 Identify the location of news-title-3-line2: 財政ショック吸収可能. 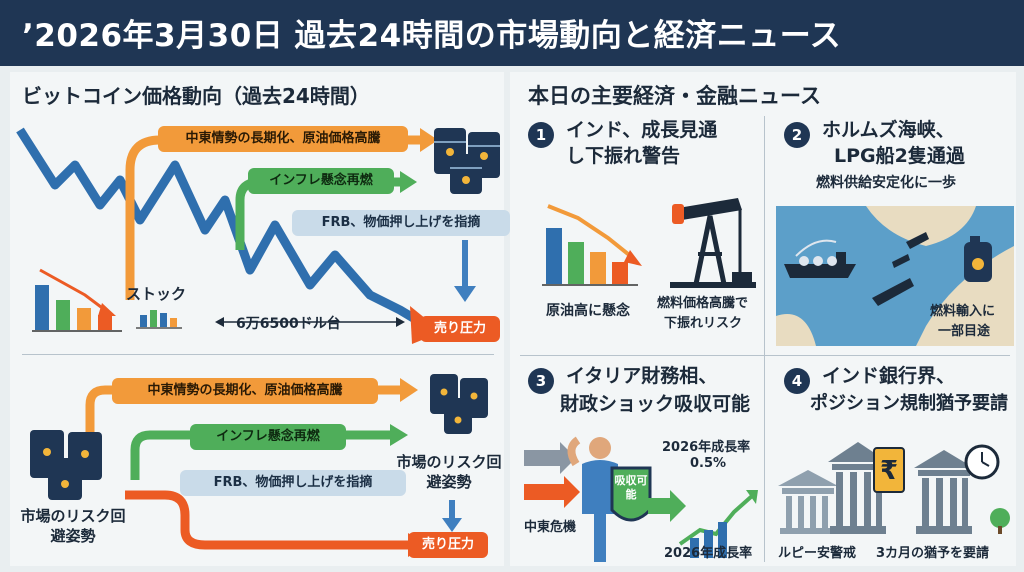
(655, 404).